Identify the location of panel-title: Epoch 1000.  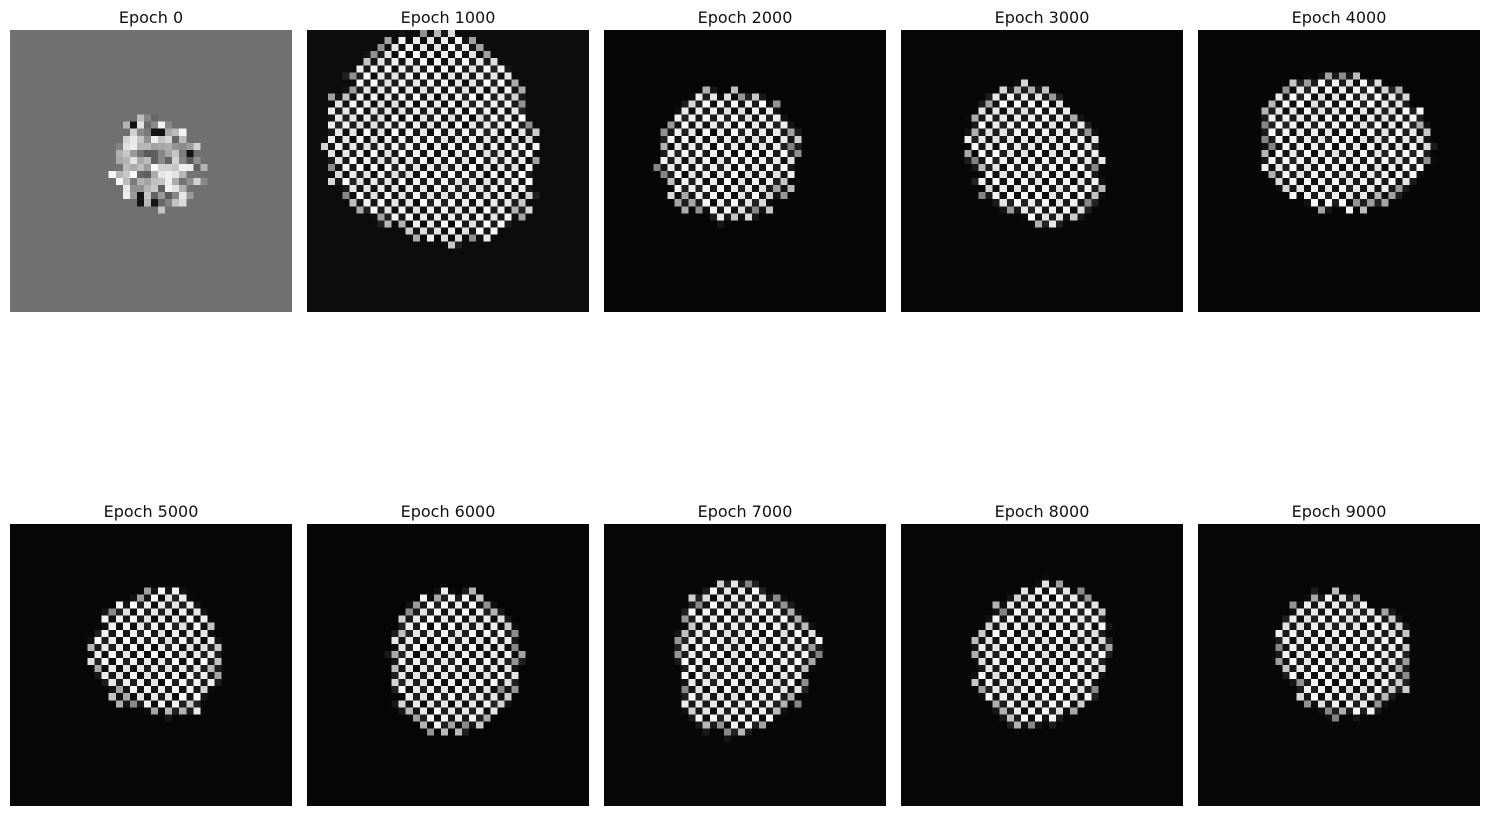
(448, 17).